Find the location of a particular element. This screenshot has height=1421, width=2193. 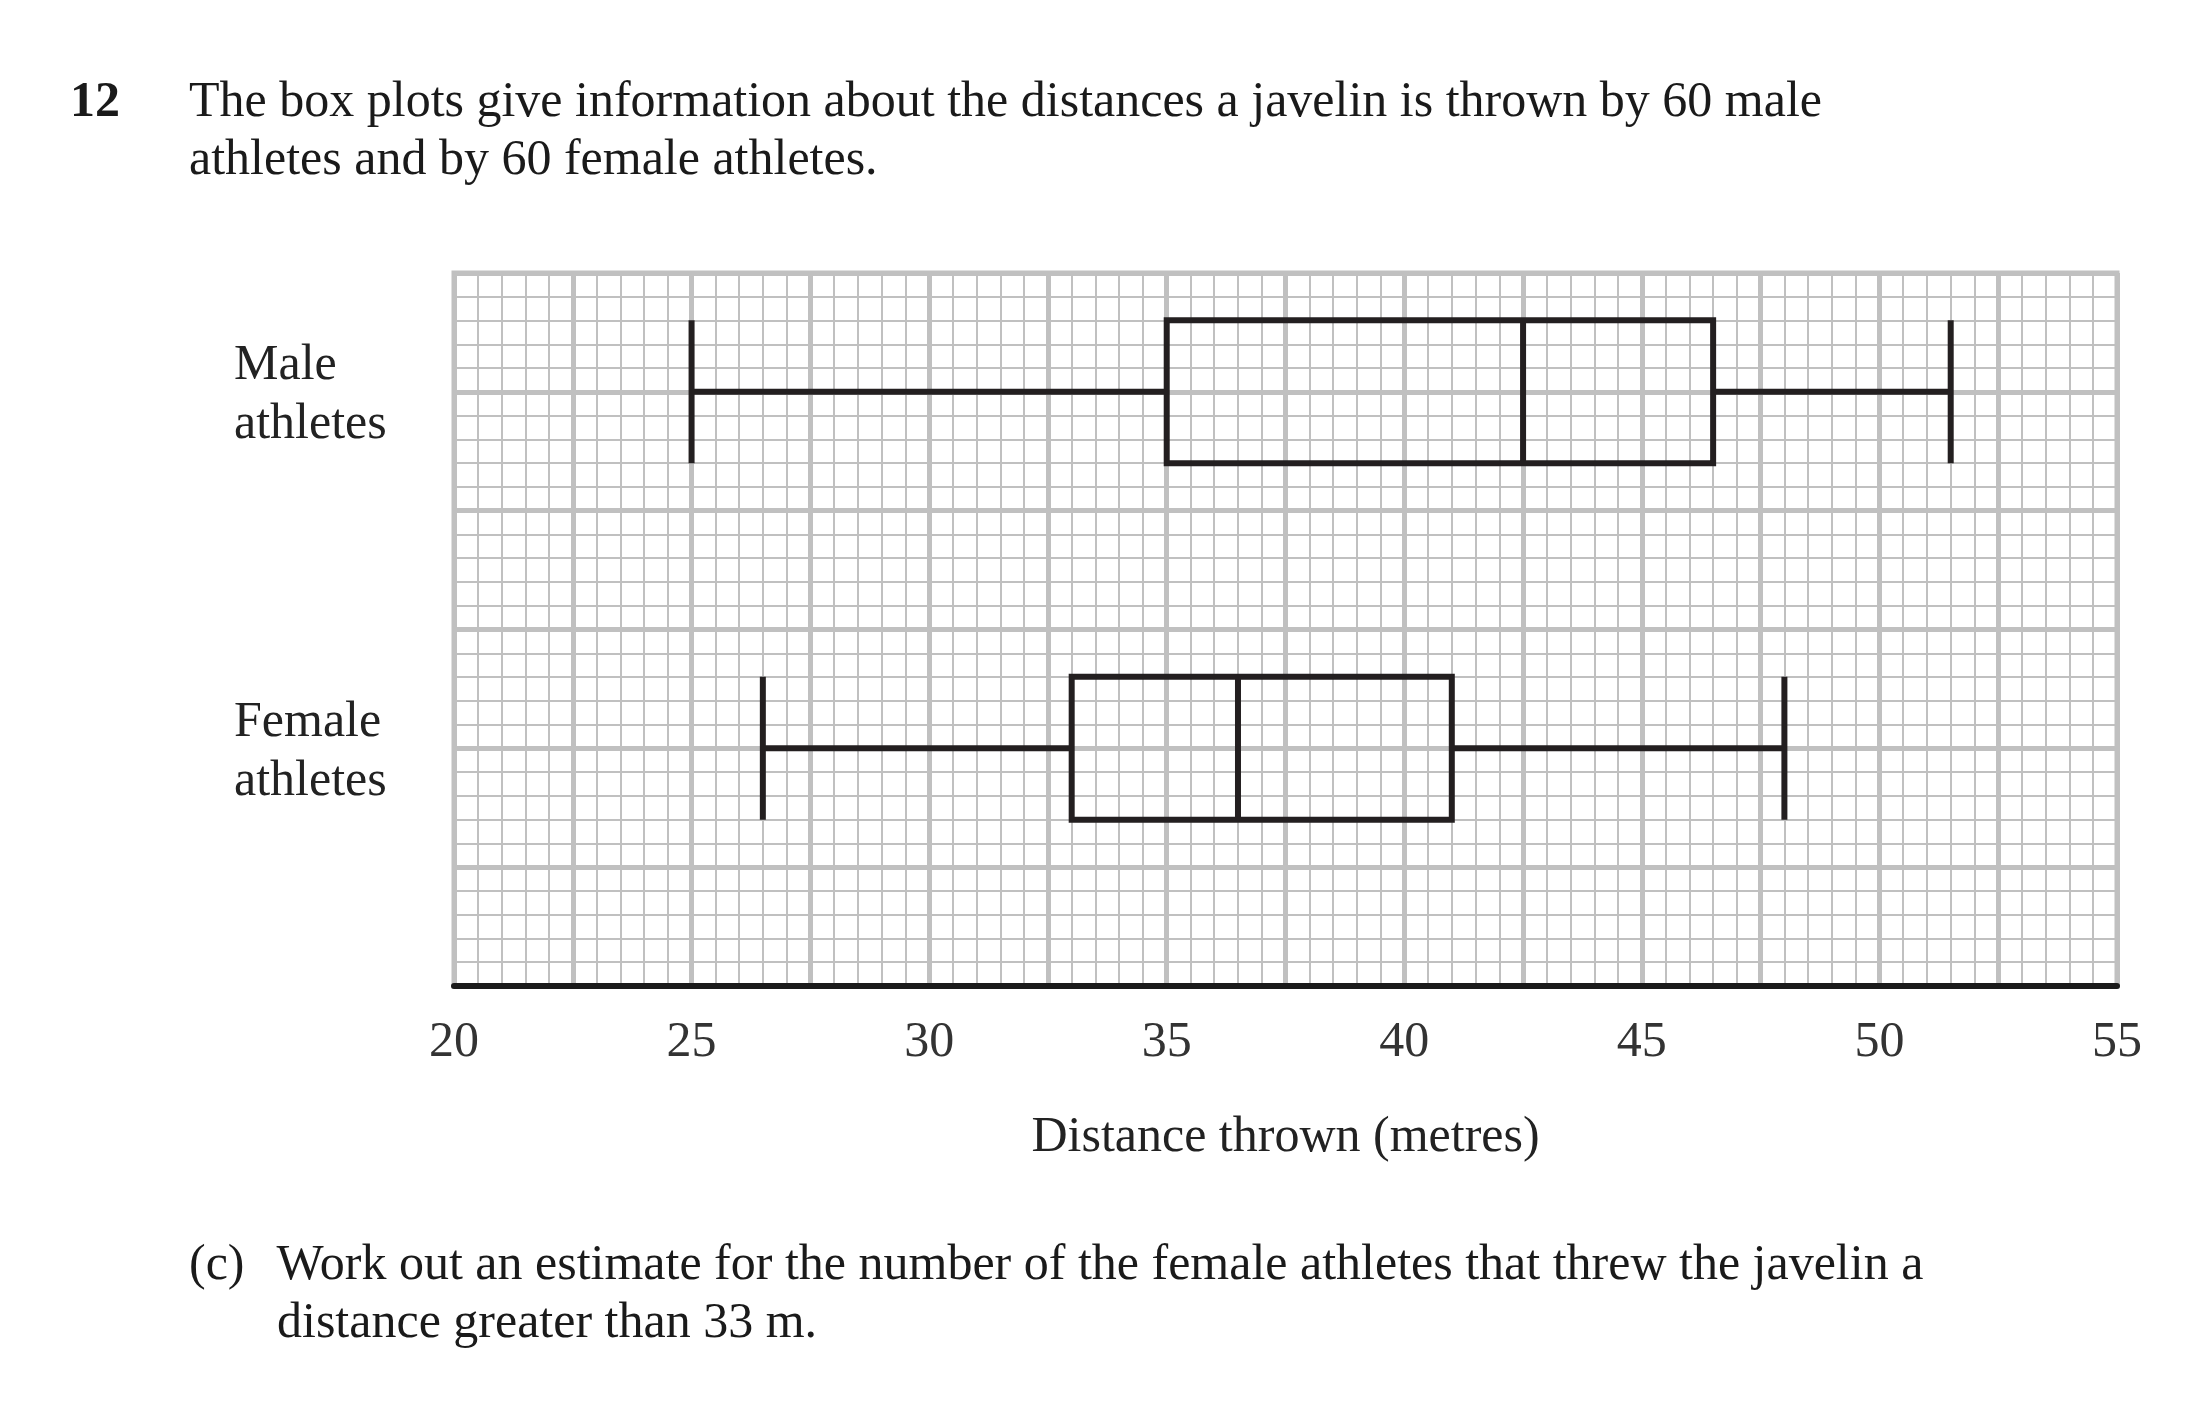

x-tick-label: 30 is located at coordinates (929, 1039).